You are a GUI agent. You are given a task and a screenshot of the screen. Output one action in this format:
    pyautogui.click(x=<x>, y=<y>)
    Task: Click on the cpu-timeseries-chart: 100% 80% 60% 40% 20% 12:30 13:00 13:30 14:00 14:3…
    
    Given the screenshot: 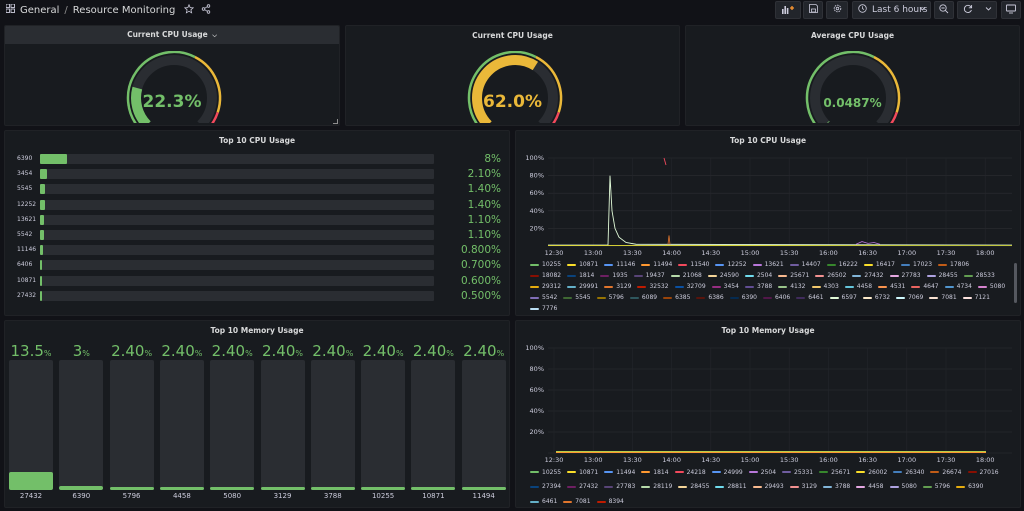 What is the action you would take?
    pyautogui.click(x=768, y=206)
    